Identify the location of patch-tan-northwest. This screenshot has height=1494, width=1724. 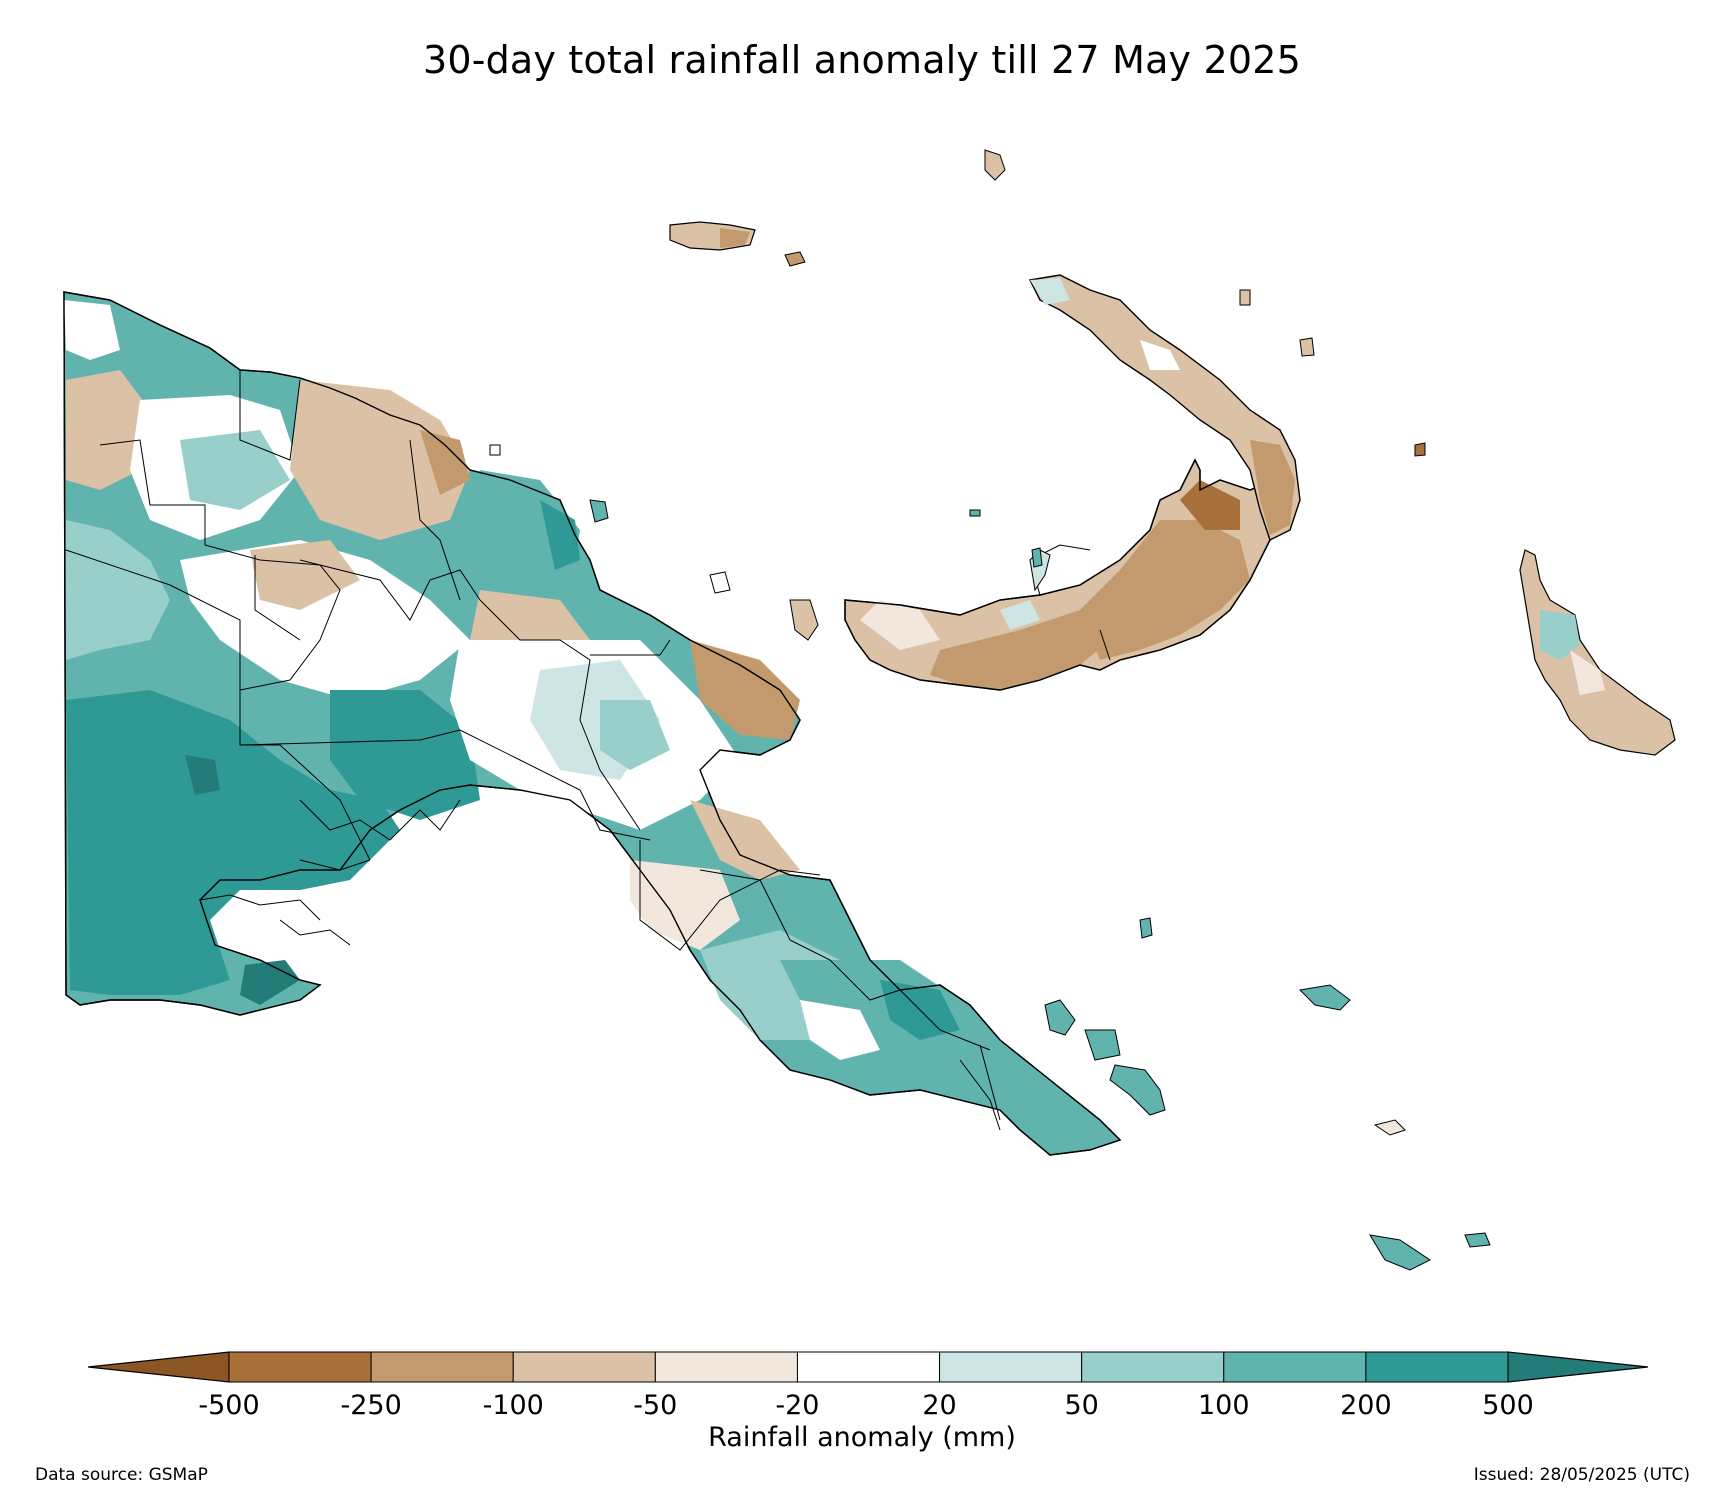
(108, 430).